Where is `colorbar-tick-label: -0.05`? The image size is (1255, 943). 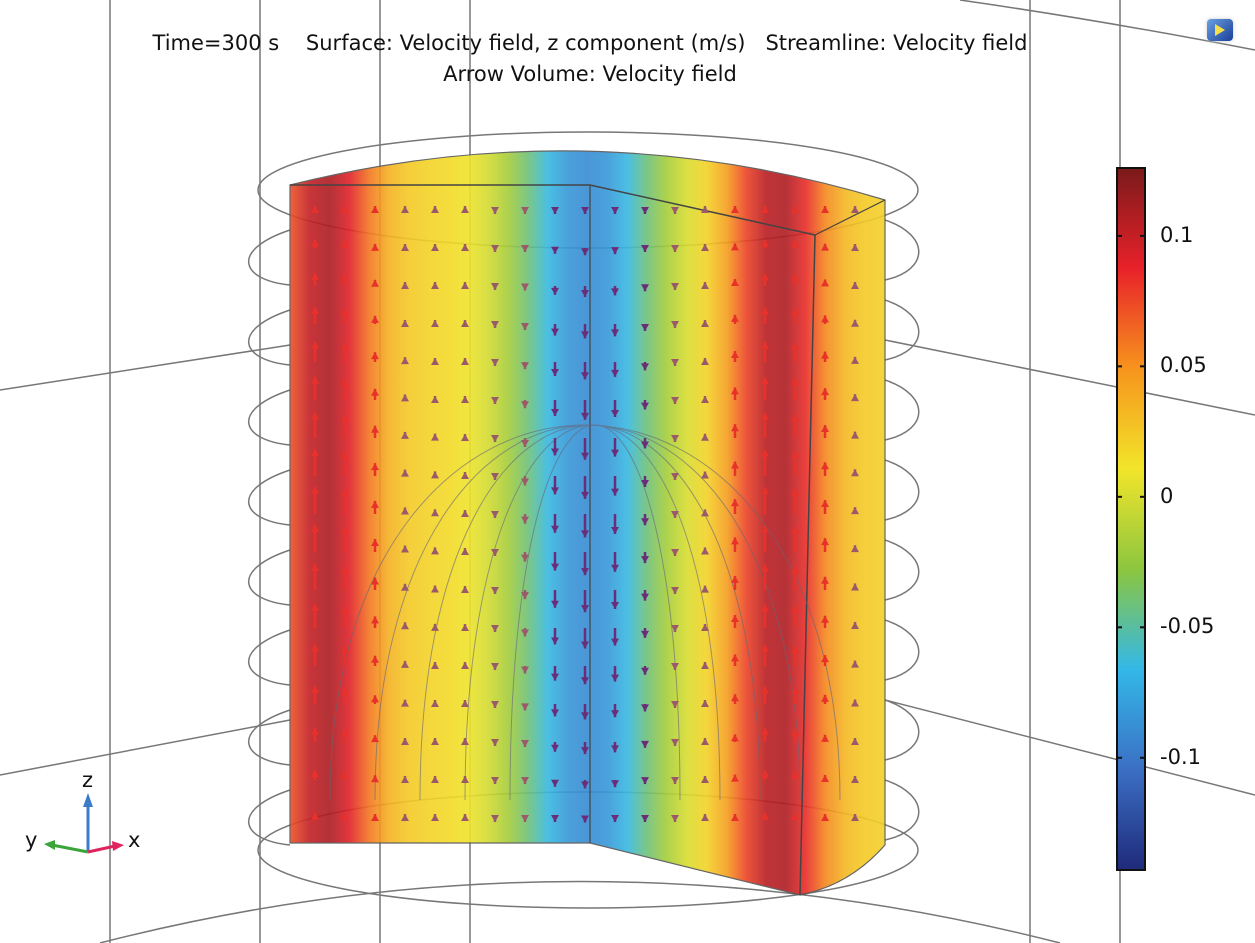
colorbar-tick-label: -0.05 is located at coordinates (1187, 626).